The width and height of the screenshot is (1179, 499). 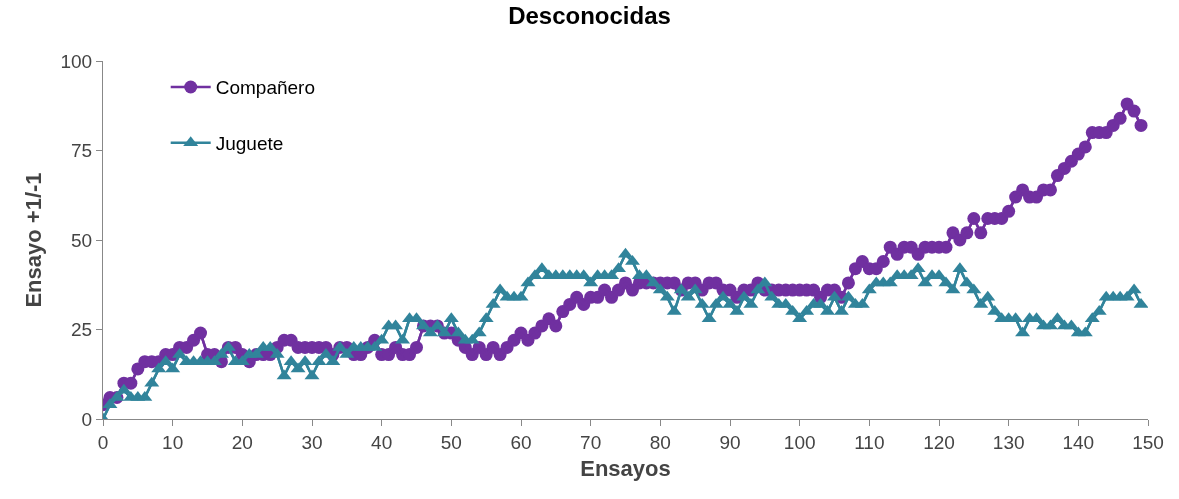 I want to click on x-tick-label: 40, so click(x=382, y=442).